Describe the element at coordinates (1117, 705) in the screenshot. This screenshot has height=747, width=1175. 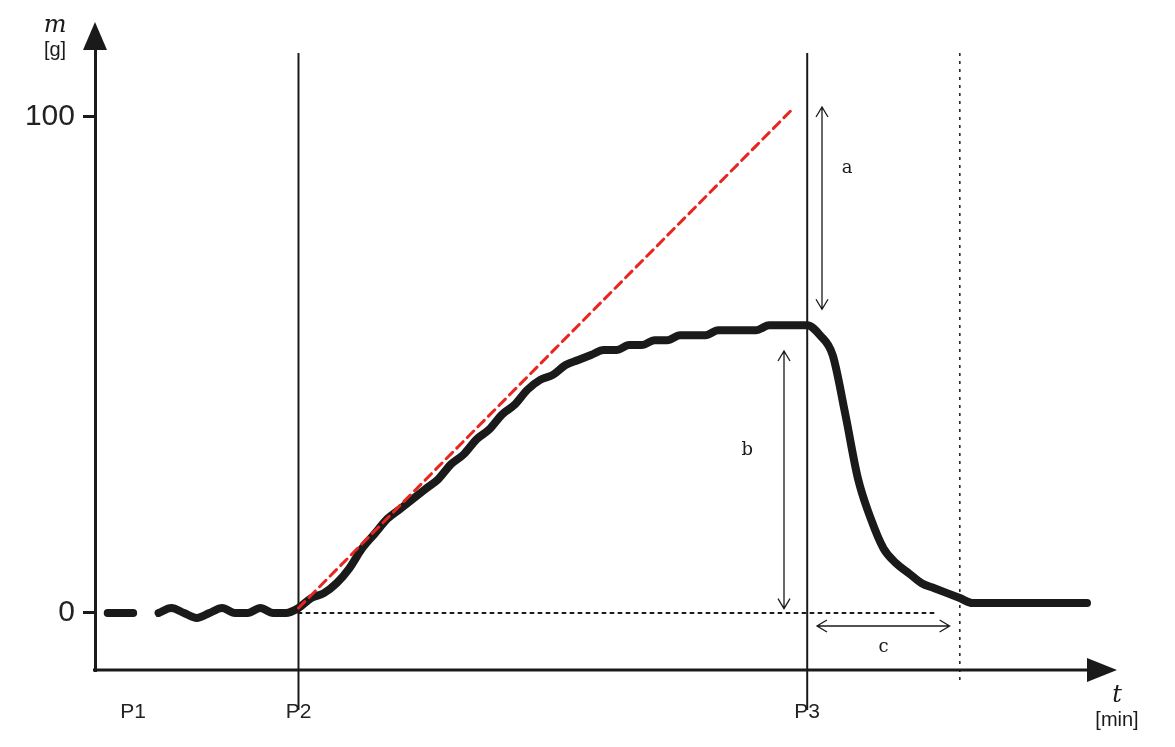
I see `x-axis-title: t [min]` at that location.